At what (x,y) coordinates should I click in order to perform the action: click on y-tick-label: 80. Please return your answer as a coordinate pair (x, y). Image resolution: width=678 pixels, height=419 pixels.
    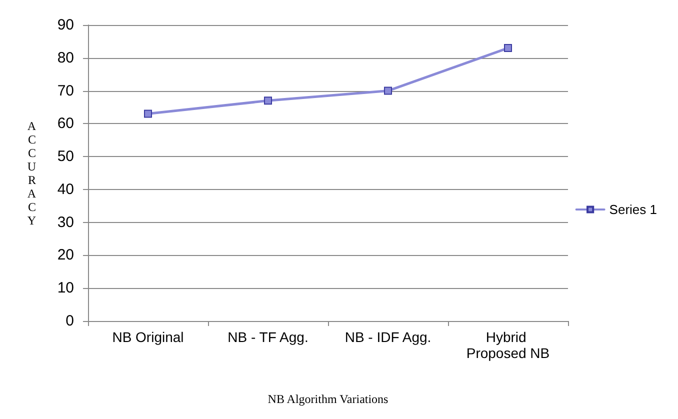
    Looking at the image, I should click on (65, 57).